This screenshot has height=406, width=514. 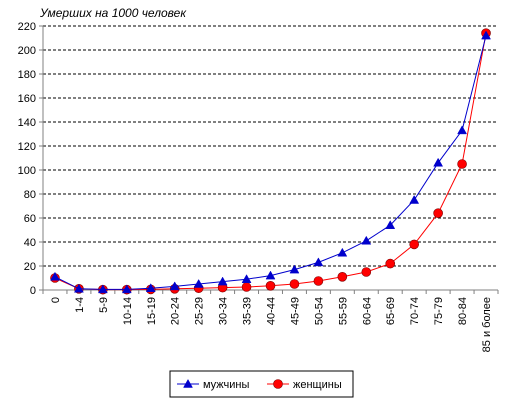 What do you see at coordinates (463, 311) in the screenshot?
I see `x-tick-label: 80-84` at bounding box center [463, 311].